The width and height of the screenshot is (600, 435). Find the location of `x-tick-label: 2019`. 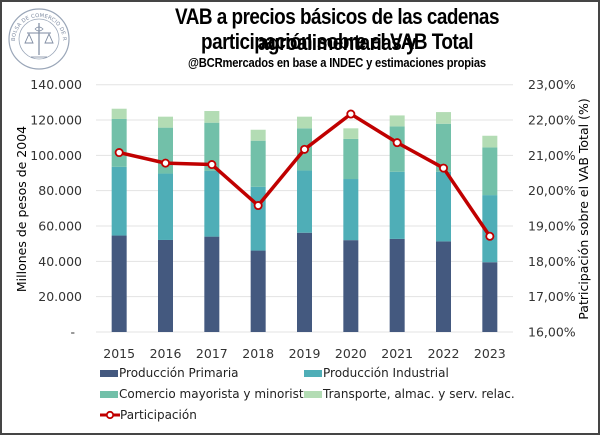

x-tick-label: 2019 is located at coordinates (305, 353).